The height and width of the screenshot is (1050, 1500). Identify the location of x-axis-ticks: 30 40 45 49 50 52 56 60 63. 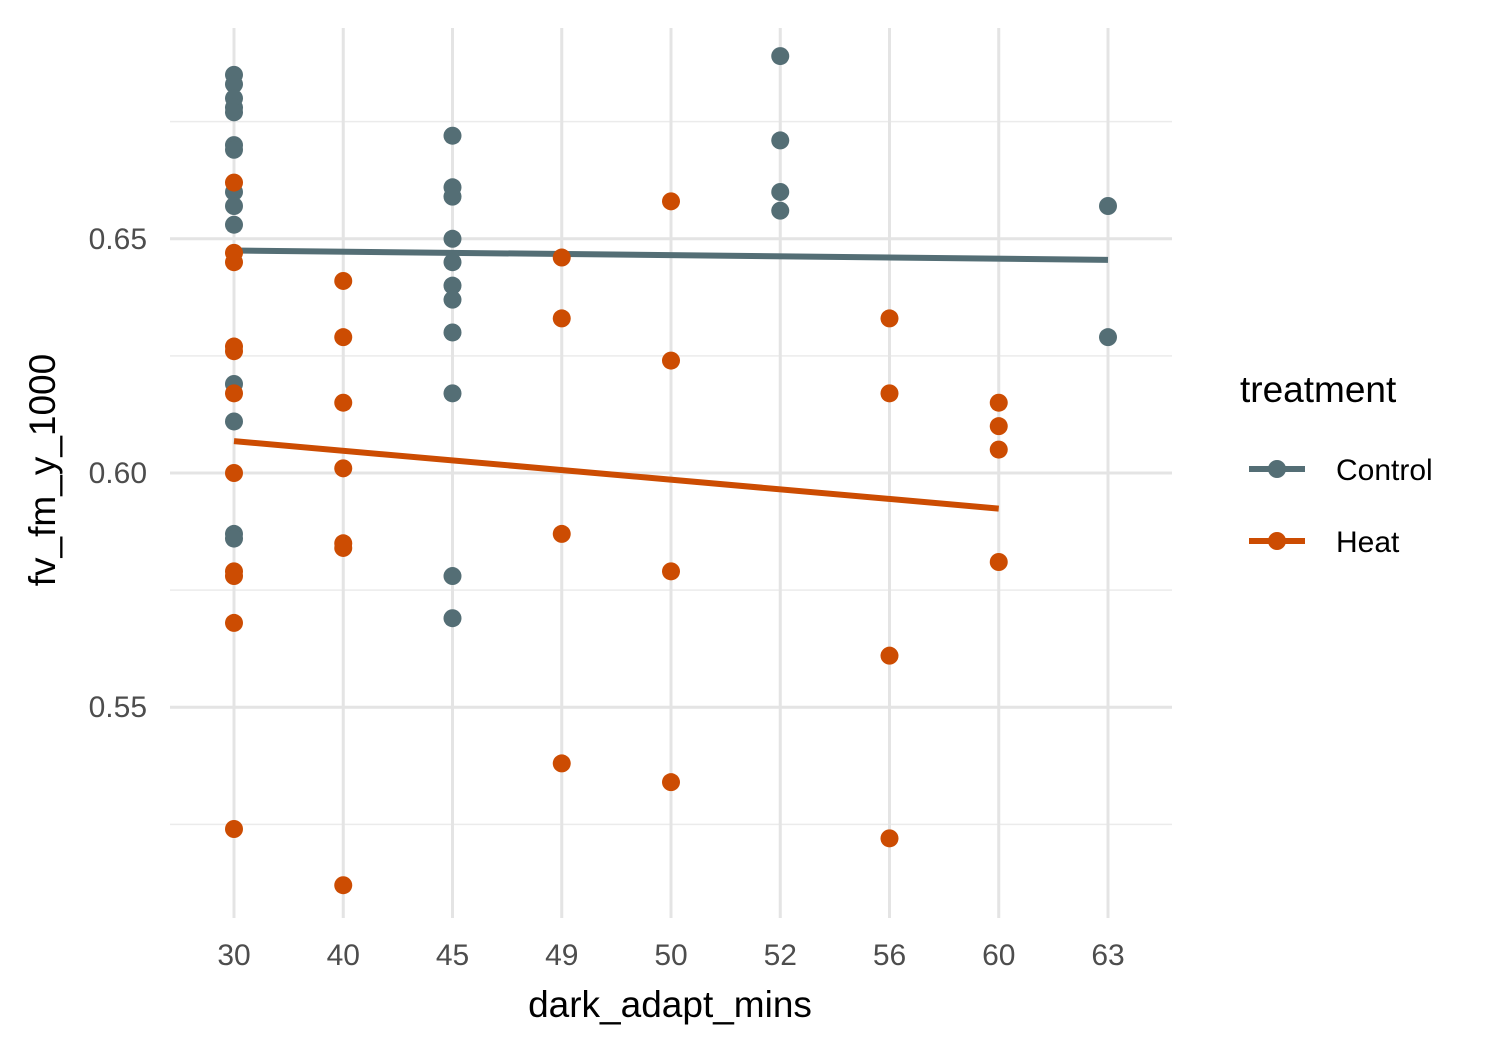
(670, 955).